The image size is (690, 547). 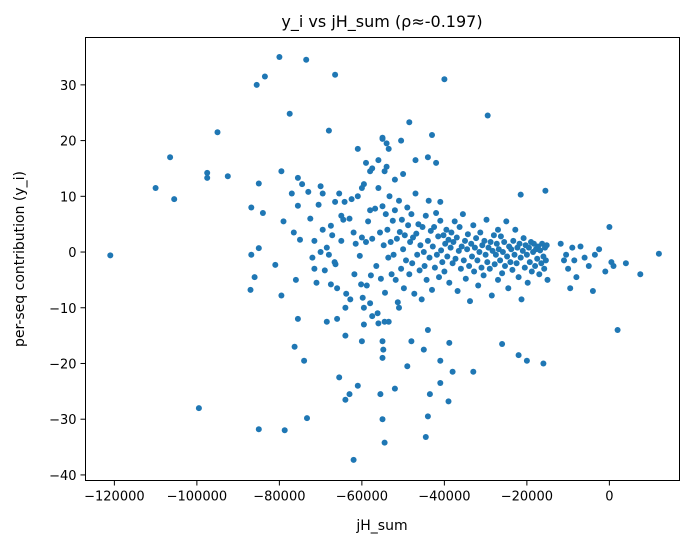 I want to click on chart-title: y_i vs jH_sum (ρ≈-0.197), so click(x=381, y=22).